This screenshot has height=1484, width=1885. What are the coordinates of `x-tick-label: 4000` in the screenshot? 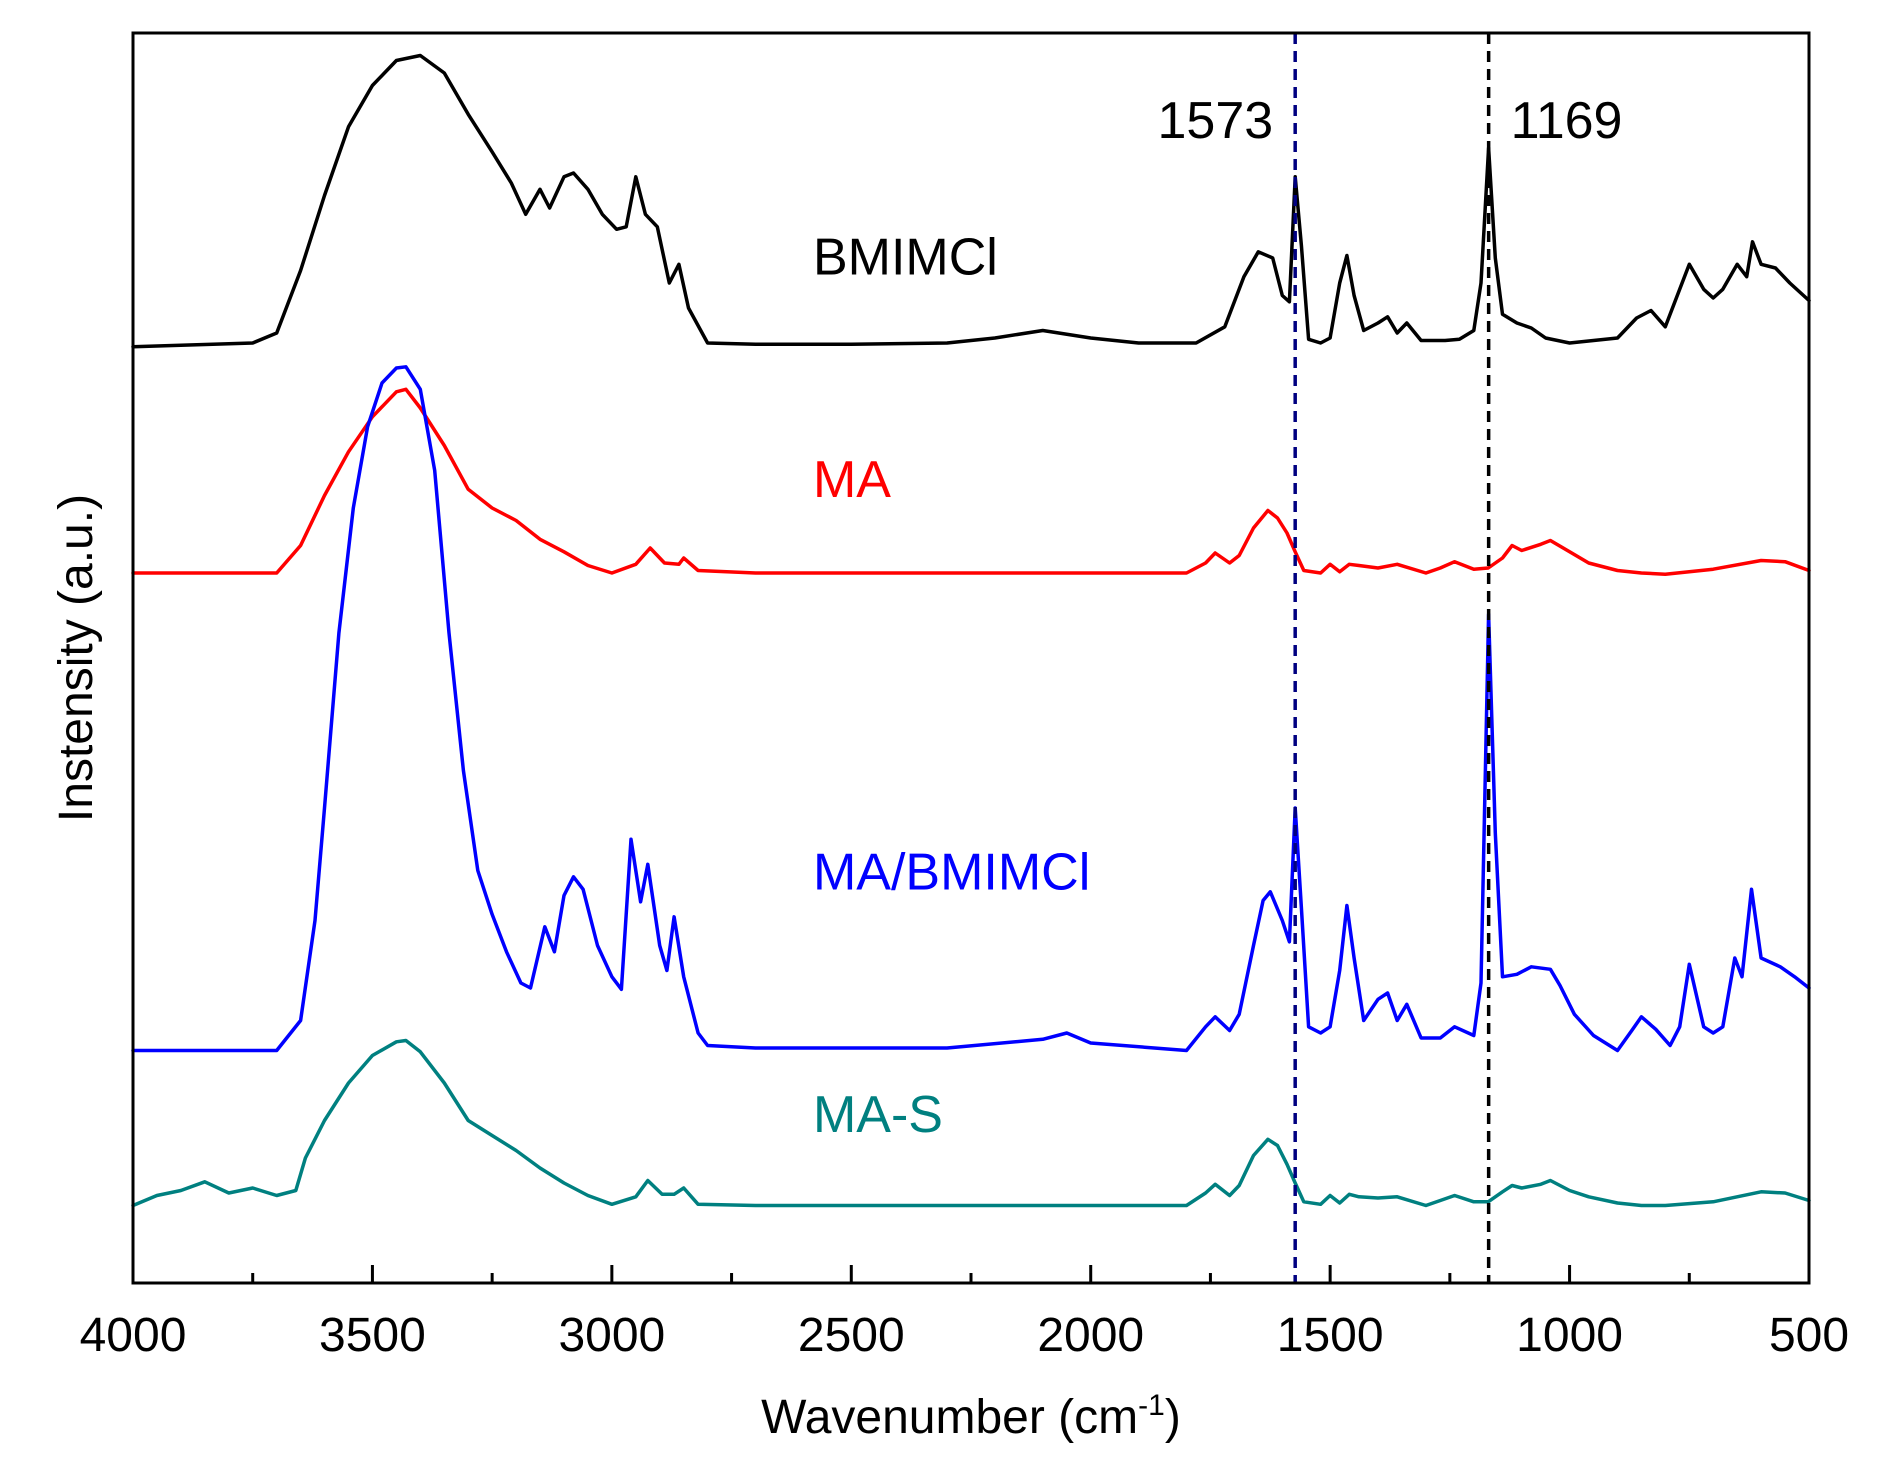 It's located at (133, 1335).